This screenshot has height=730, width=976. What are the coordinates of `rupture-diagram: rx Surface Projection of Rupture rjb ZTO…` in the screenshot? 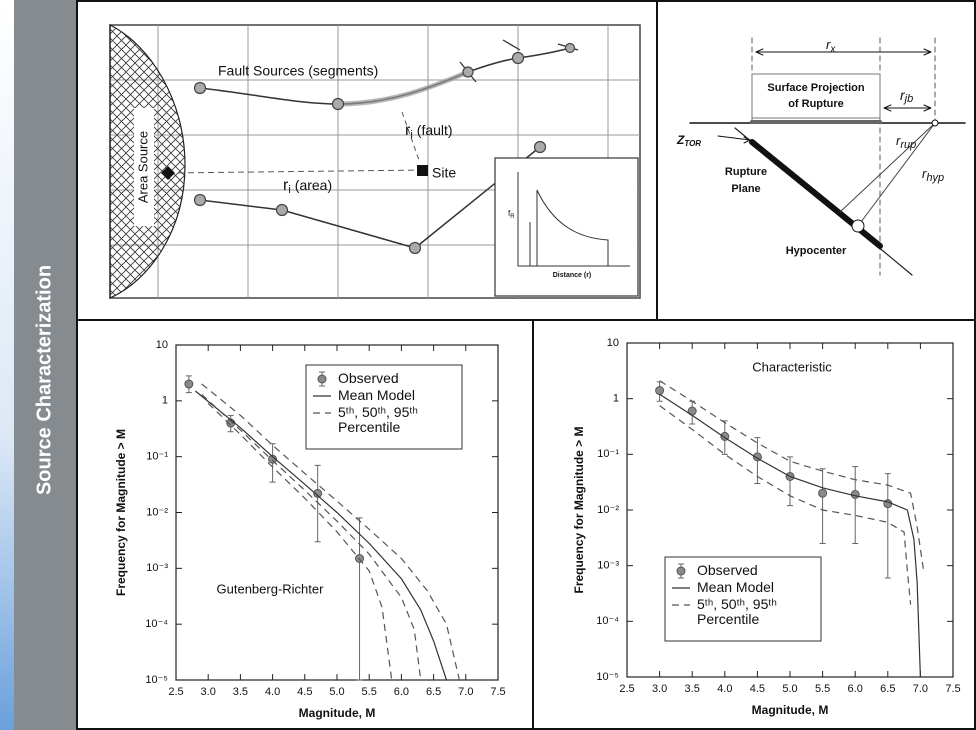 It's located at (821, 156).